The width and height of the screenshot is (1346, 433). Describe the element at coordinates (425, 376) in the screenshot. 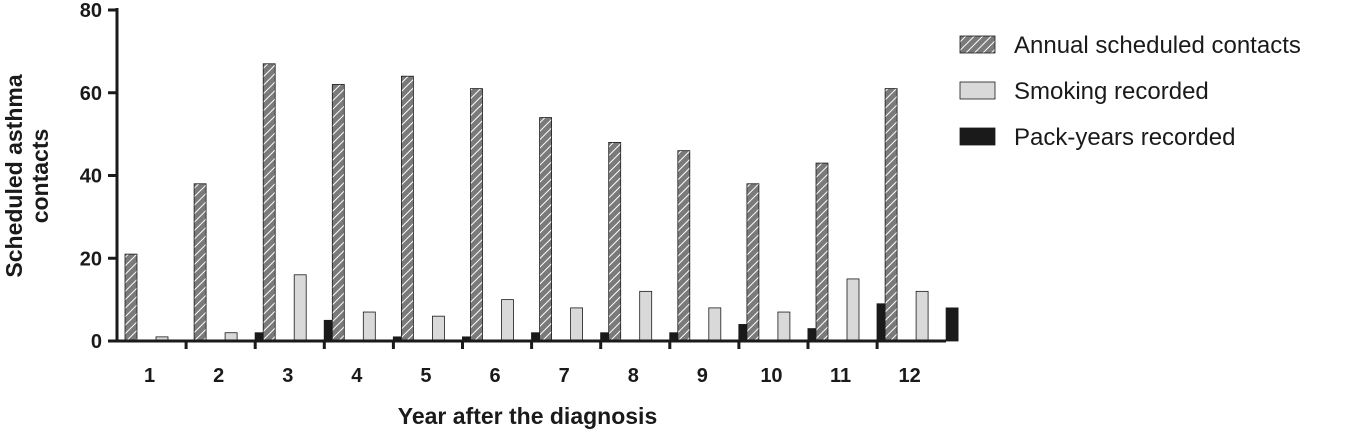

I see `x-tick-label: 5` at that location.